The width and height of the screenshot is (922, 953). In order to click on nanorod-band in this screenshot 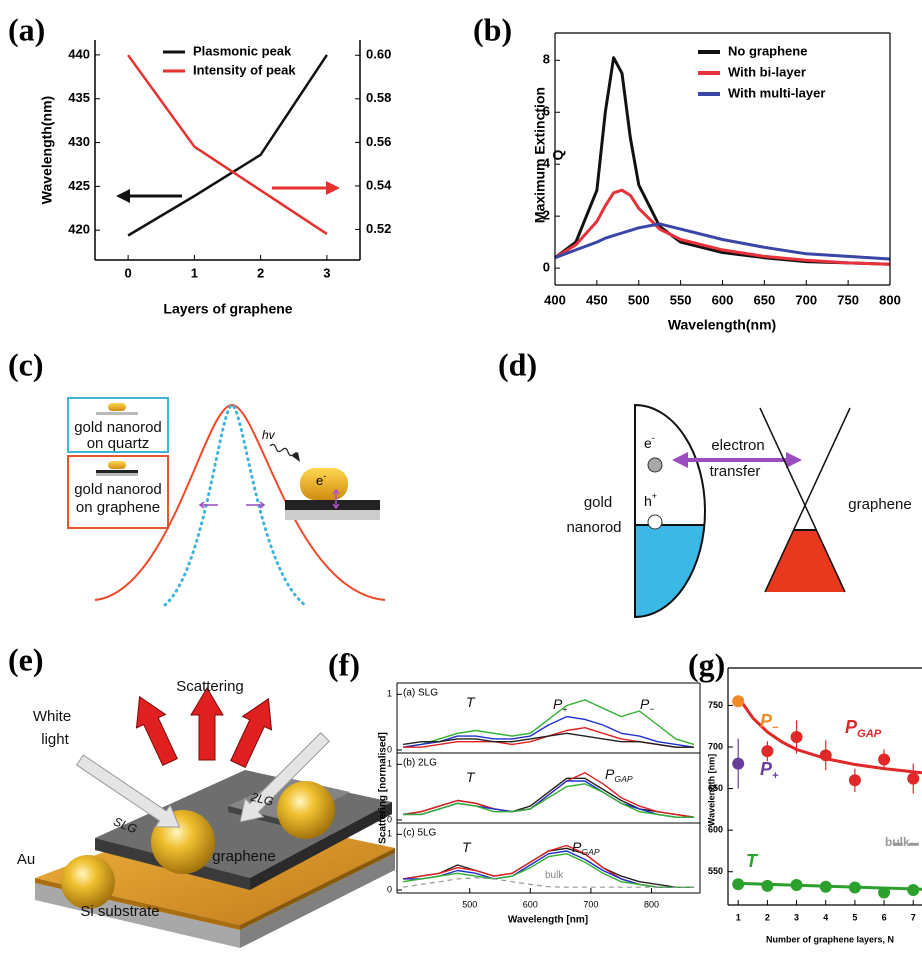, I will do `click(670, 511)`.